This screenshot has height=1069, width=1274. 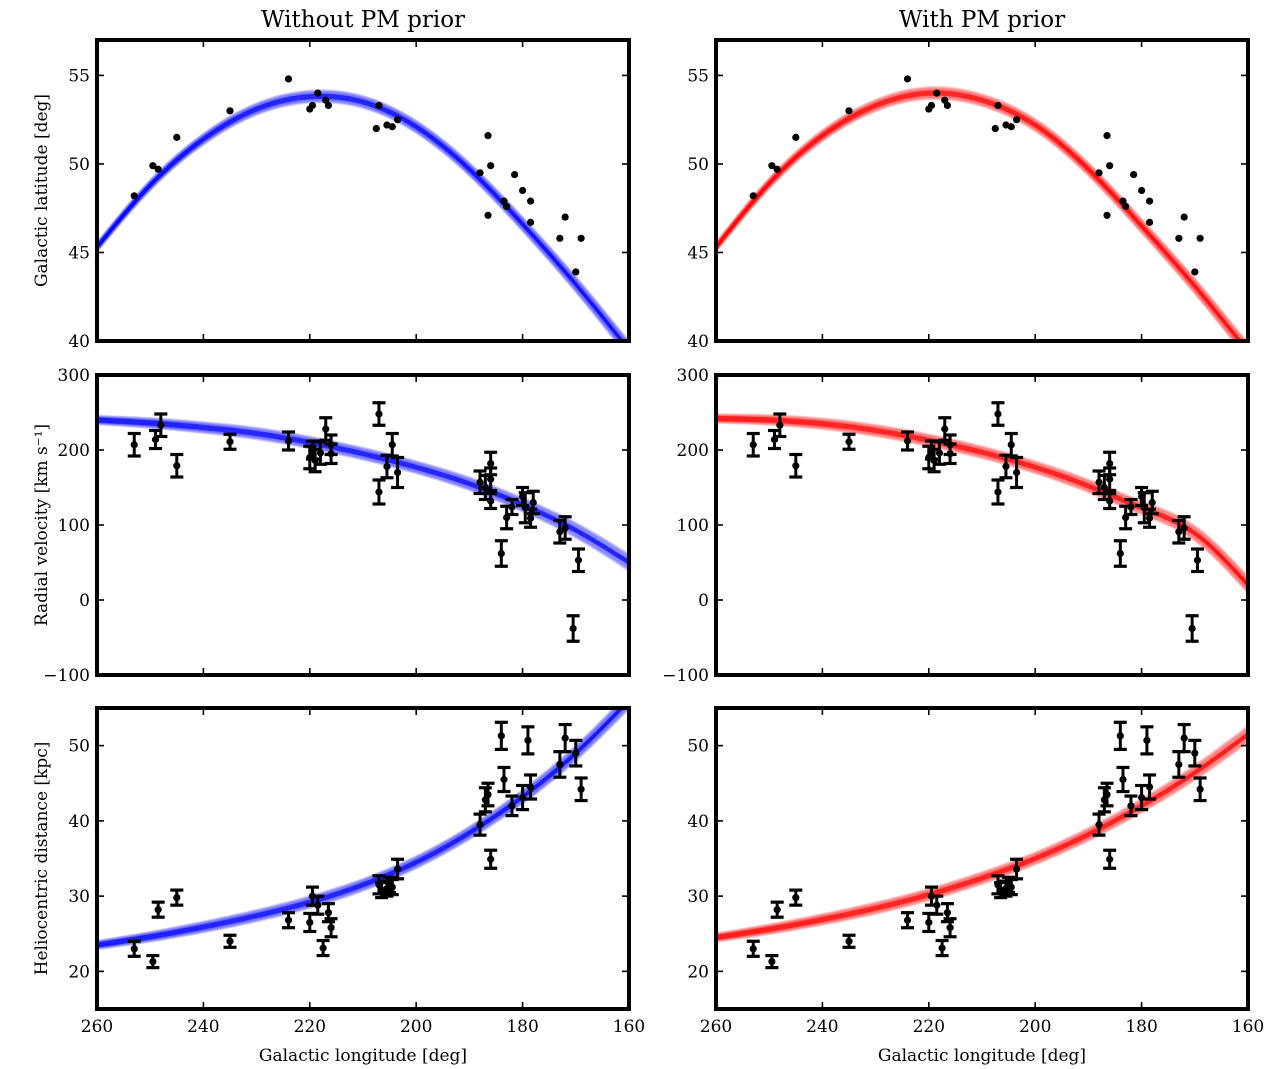 What do you see at coordinates (363, 20) in the screenshot?
I see `column-title-left: Without PM prior` at bounding box center [363, 20].